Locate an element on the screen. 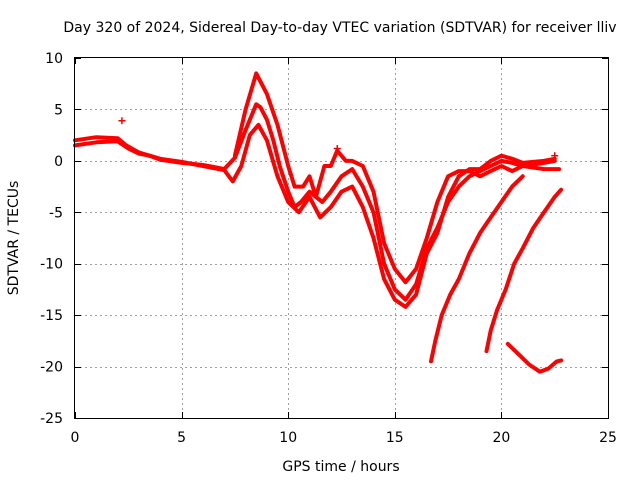 The image size is (640, 480). y-tick-label: -15 is located at coordinates (51, 316).